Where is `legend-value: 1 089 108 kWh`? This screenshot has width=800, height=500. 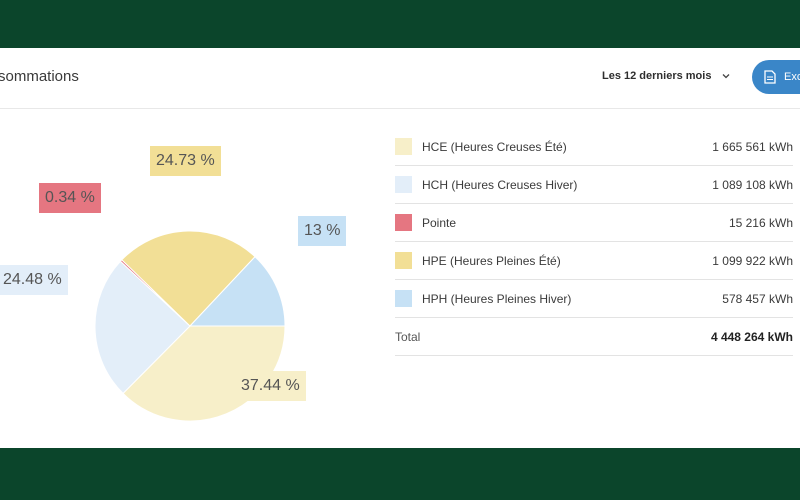
legend-value: 1 089 108 kWh is located at coordinates (752, 184).